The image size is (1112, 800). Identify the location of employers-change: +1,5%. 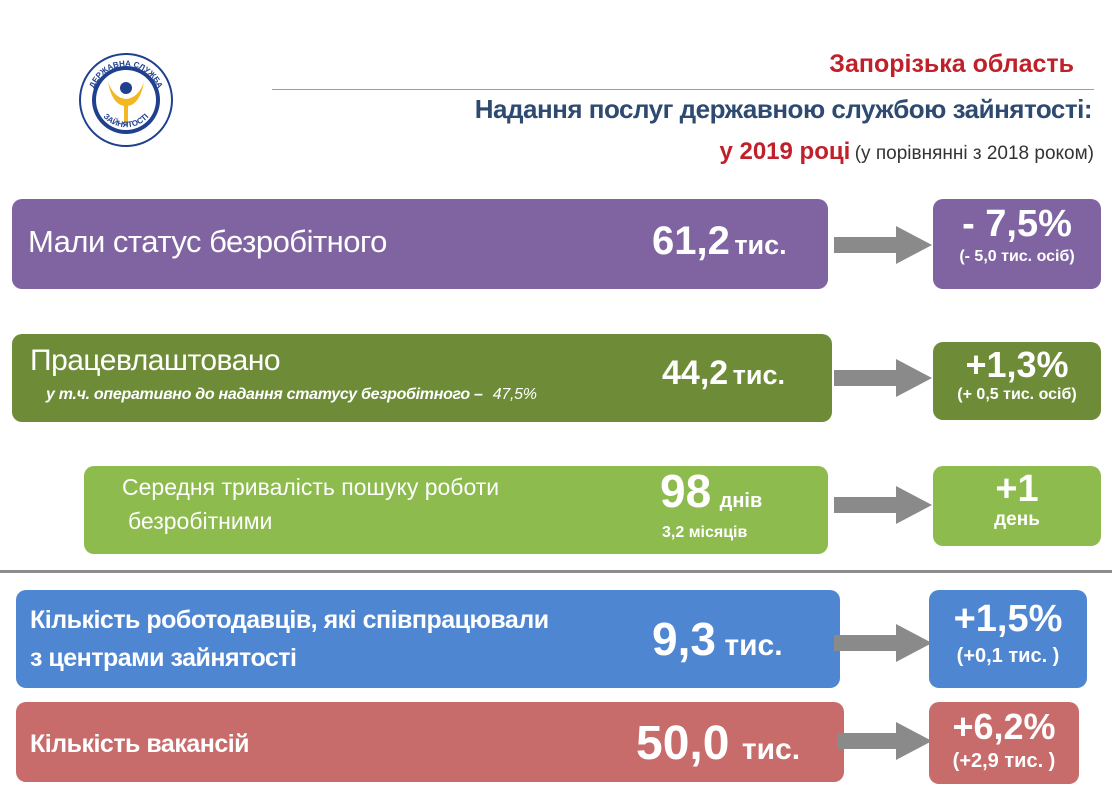
(1008, 619).